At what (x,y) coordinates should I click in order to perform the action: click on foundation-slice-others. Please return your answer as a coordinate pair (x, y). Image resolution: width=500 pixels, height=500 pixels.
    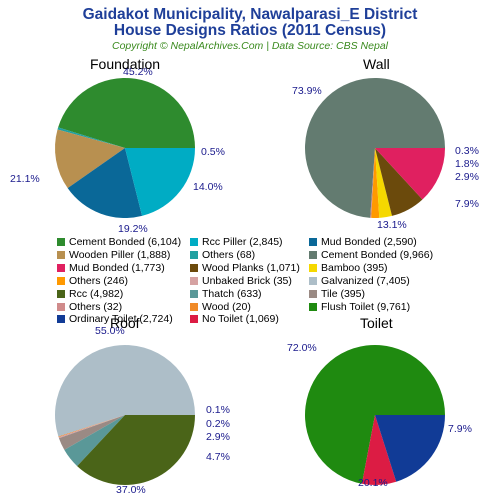
    Looking at the image, I should click on (91, 137).